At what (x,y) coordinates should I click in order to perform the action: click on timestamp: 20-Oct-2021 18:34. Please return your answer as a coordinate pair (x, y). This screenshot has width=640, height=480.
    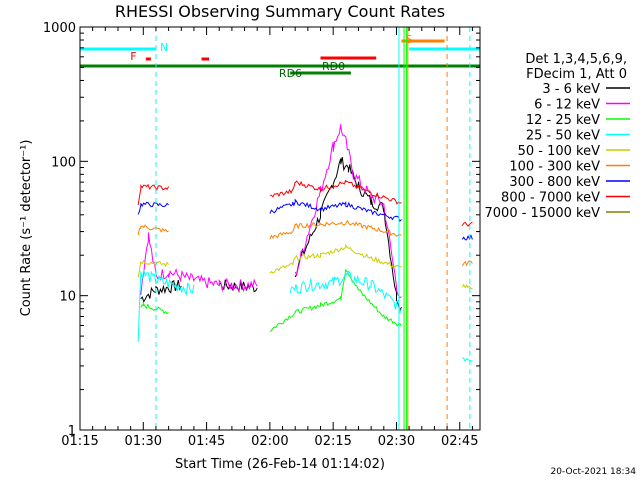
    Looking at the image, I should click on (594, 472).